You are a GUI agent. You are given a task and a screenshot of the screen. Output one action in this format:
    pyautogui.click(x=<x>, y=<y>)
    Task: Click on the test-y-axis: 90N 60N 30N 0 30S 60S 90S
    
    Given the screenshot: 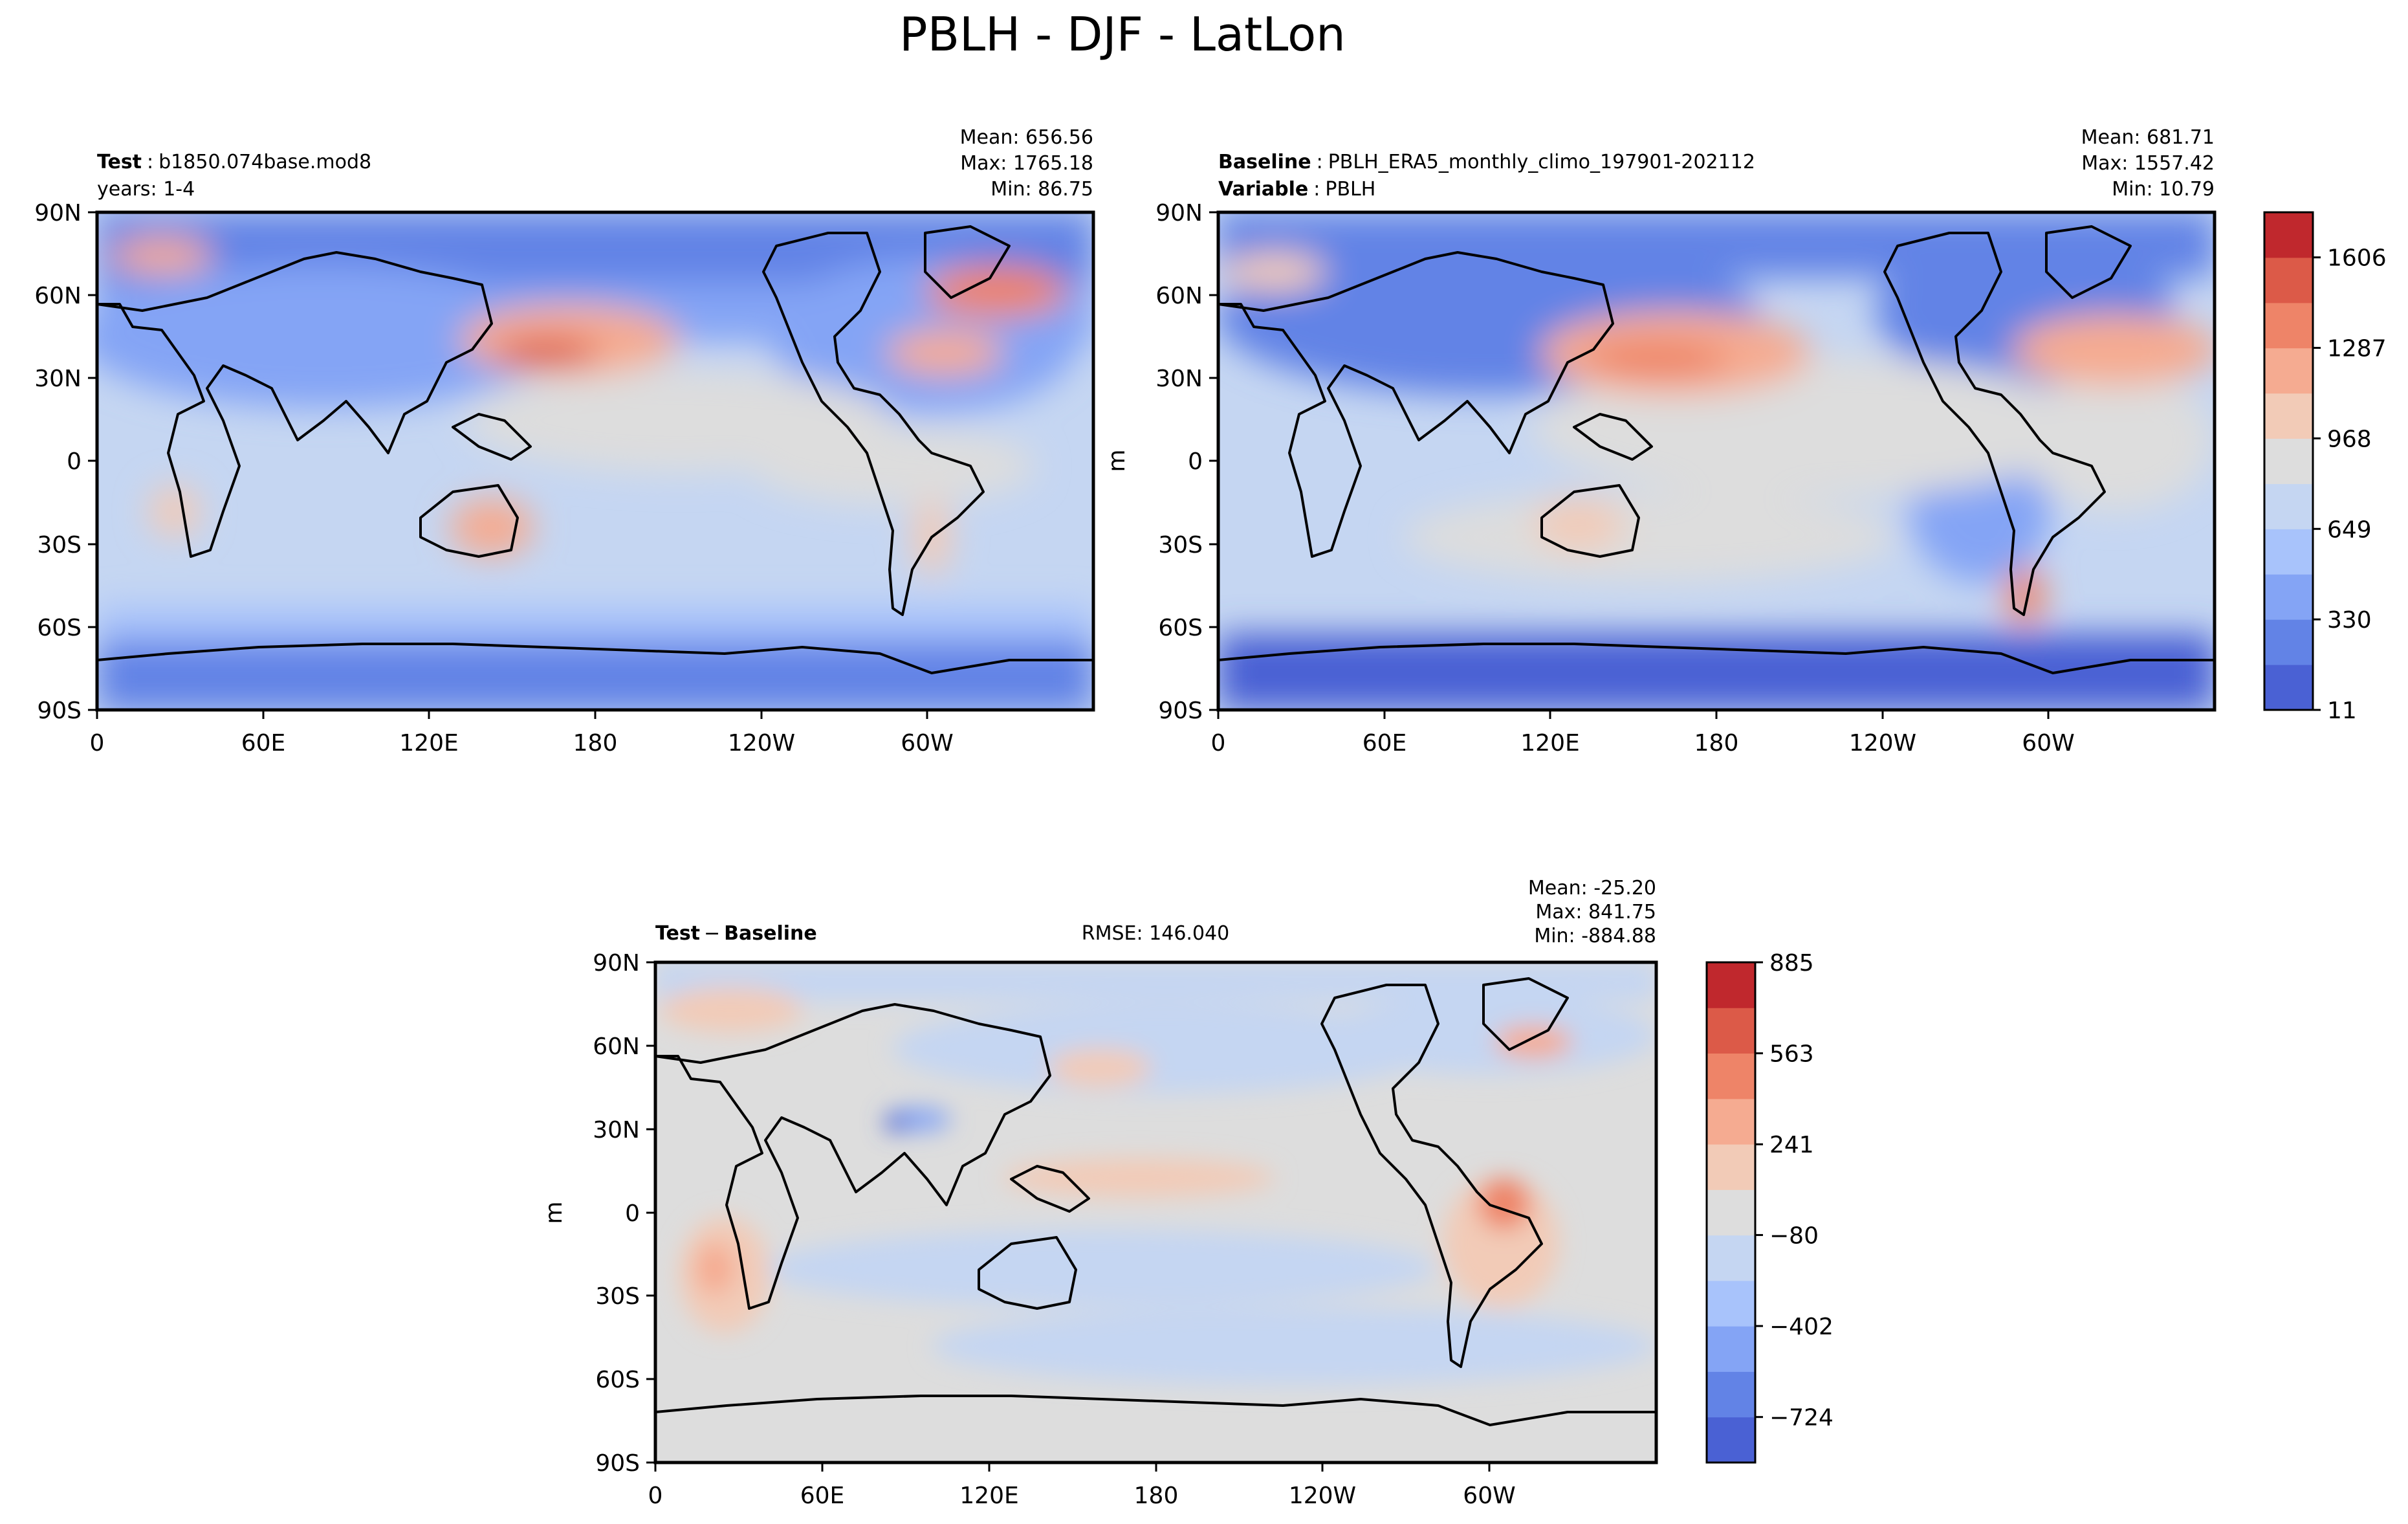 What is the action you would take?
    pyautogui.click(x=65, y=462)
    